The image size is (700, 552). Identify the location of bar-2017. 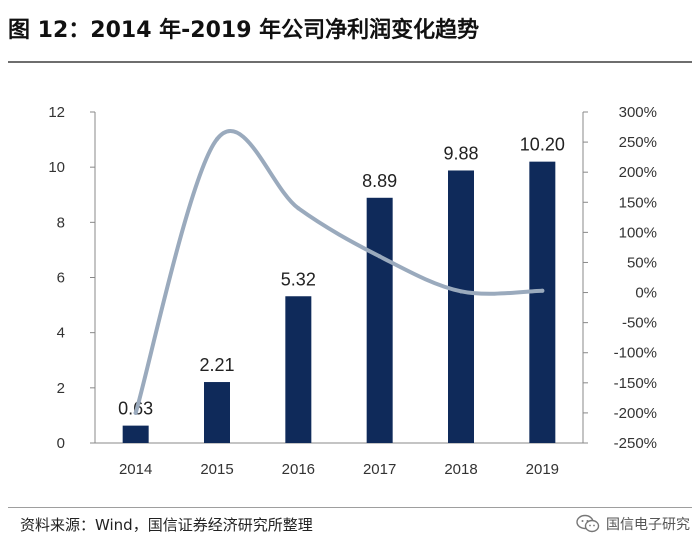
(379, 320).